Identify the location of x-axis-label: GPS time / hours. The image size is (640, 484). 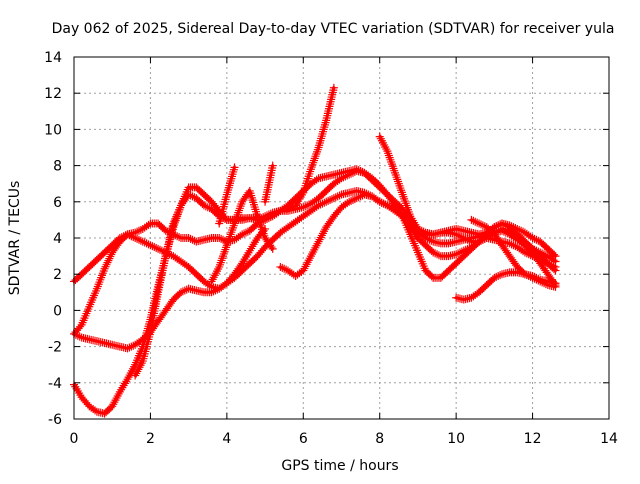
(339, 466).